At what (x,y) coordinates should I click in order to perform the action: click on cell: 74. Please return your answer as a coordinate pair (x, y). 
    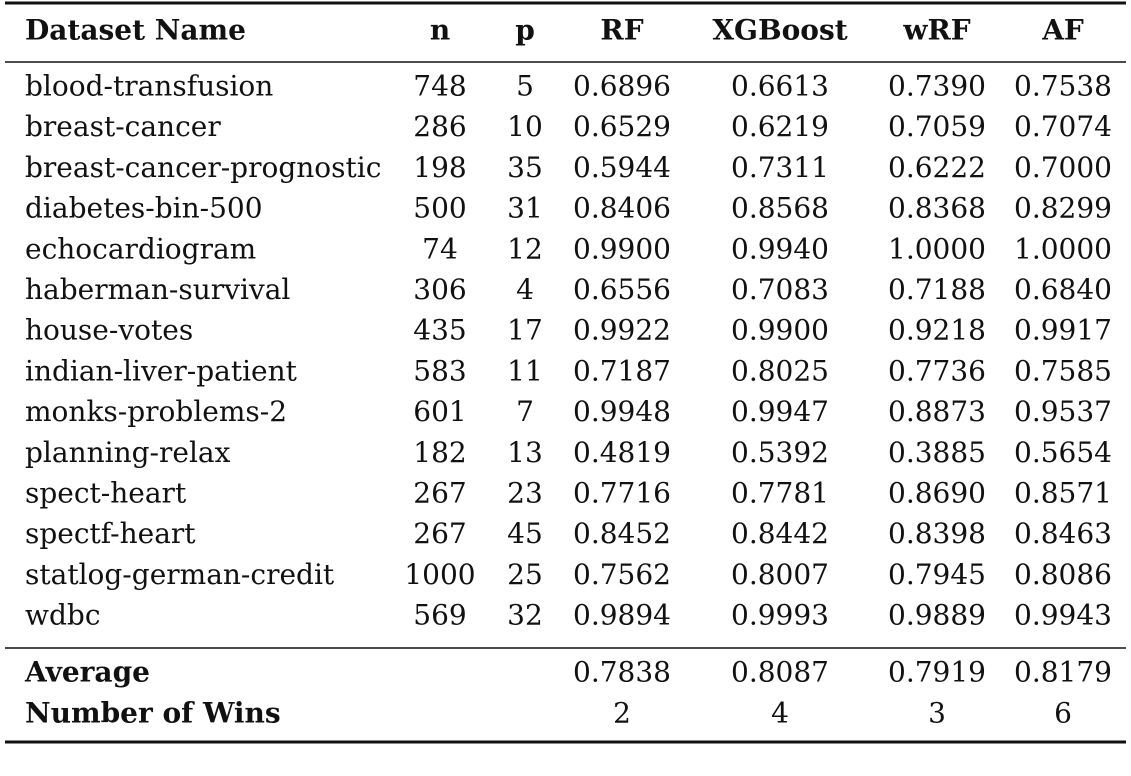
    Looking at the image, I should click on (440, 248).